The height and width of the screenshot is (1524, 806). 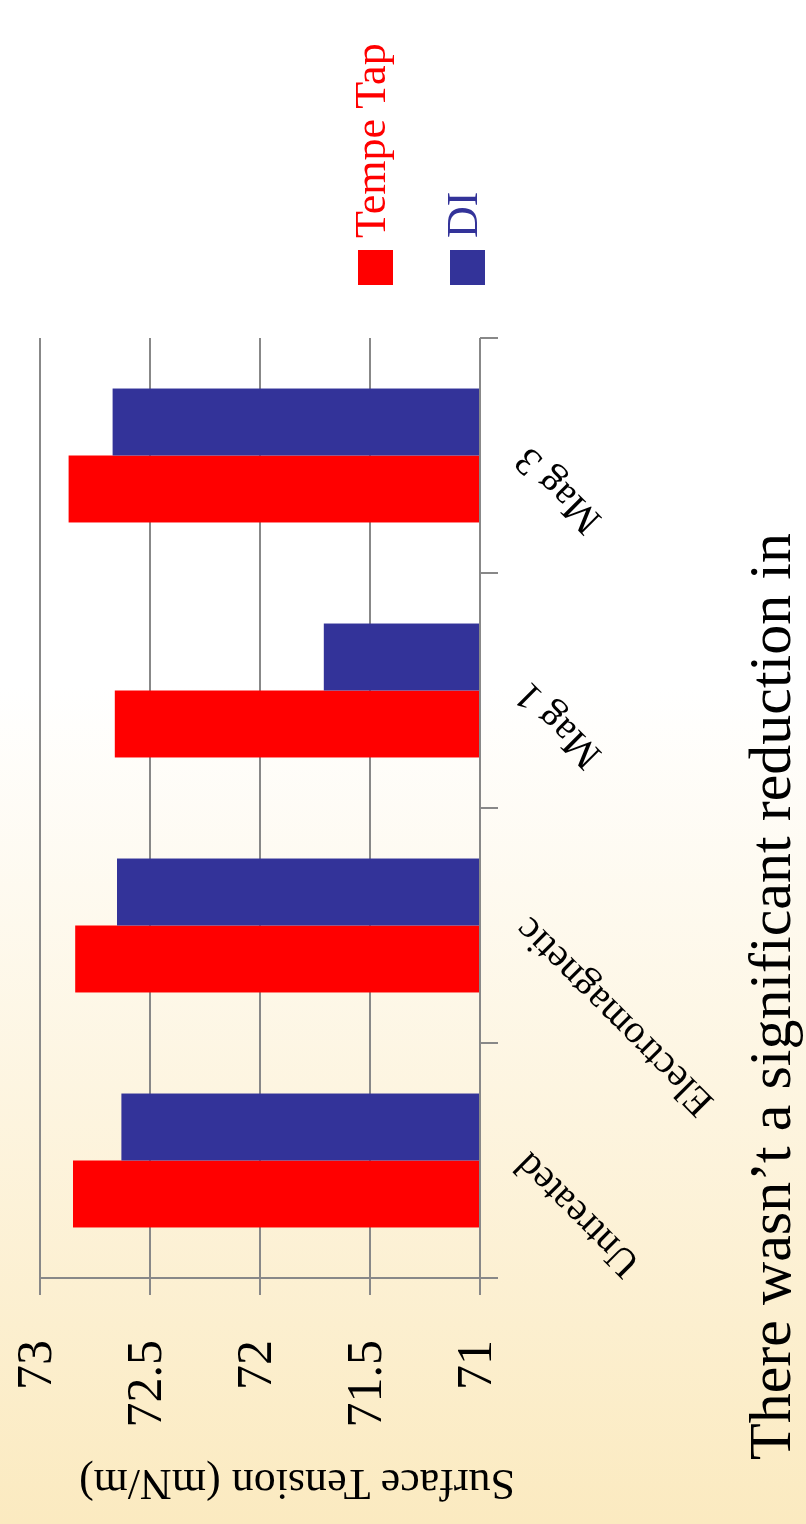 What do you see at coordinates (34, 1365) in the screenshot?
I see `x-tick-label: 73` at bounding box center [34, 1365].